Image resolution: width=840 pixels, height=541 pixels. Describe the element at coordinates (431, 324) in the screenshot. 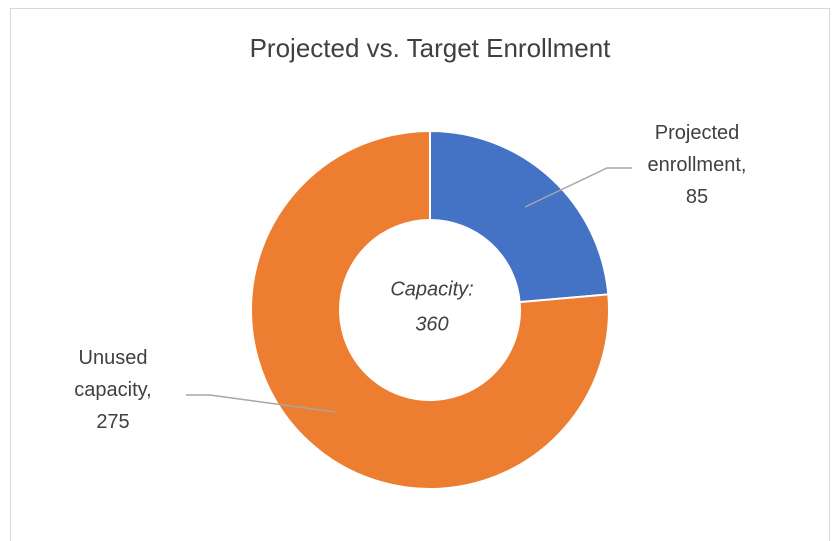

I see `center-value: 360` at that location.